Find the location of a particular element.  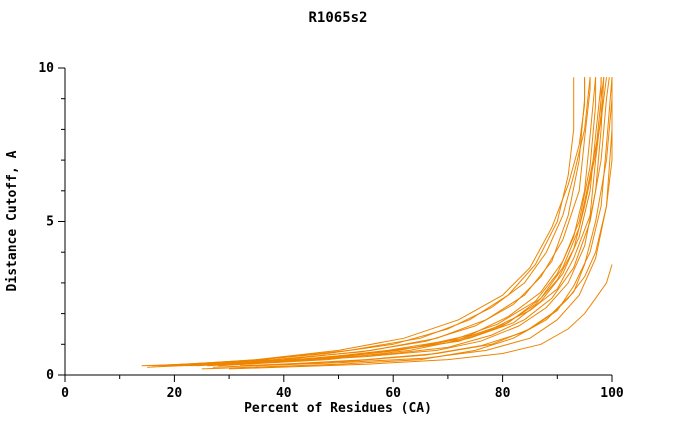

x-axis-title: Percent of Residues (CA) is located at coordinates (338, 408).